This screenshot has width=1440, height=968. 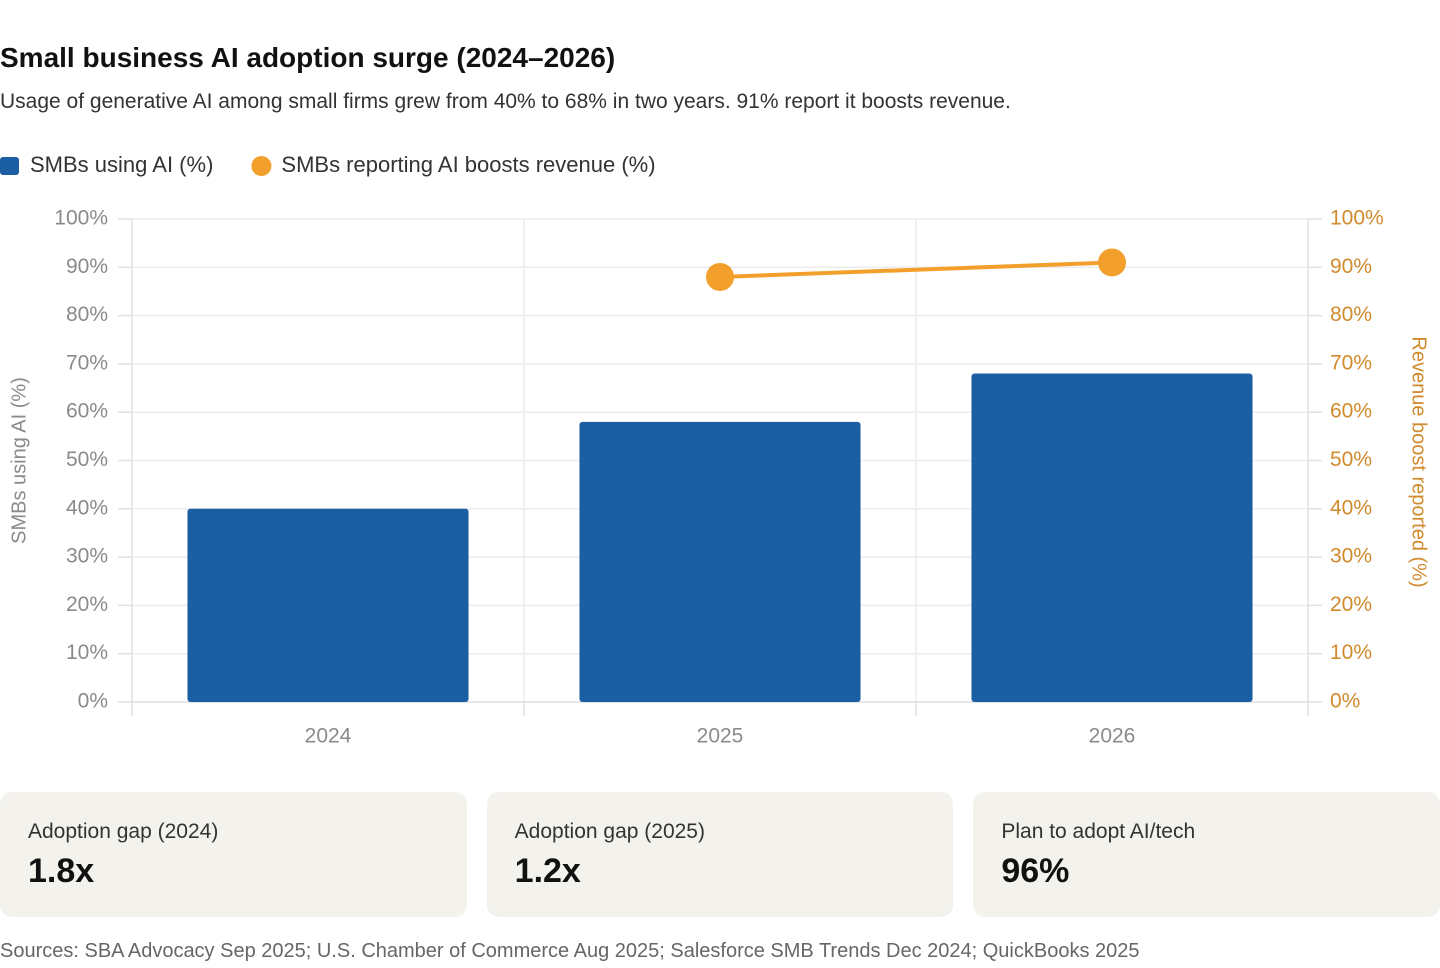 I want to click on legend-label: SMBs reporting AI boosts revenue (%), so click(x=468, y=164).